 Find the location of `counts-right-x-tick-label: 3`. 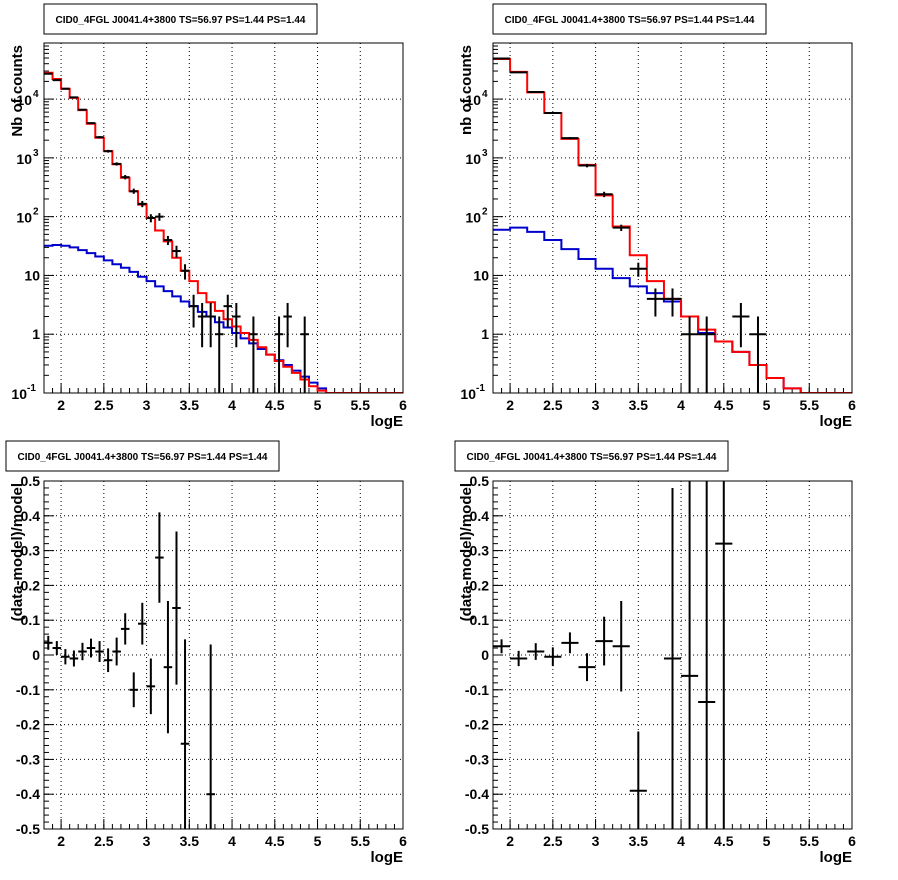

counts-right-x-tick-label: 3 is located at coordinates (596, 405).